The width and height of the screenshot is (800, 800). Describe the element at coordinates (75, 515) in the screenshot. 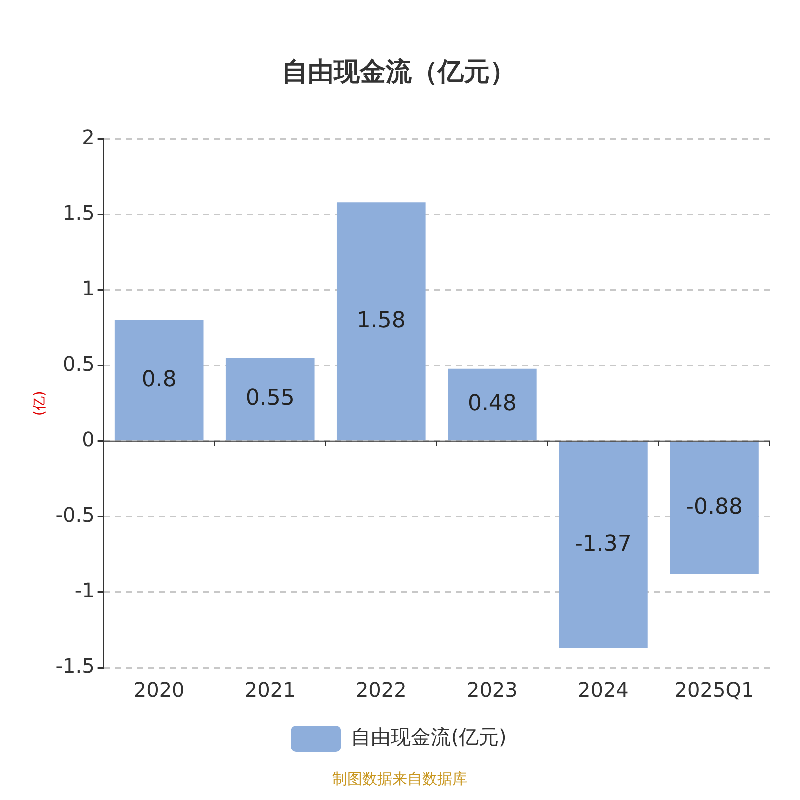

I see `y-tick-label: -0.5` at that location.